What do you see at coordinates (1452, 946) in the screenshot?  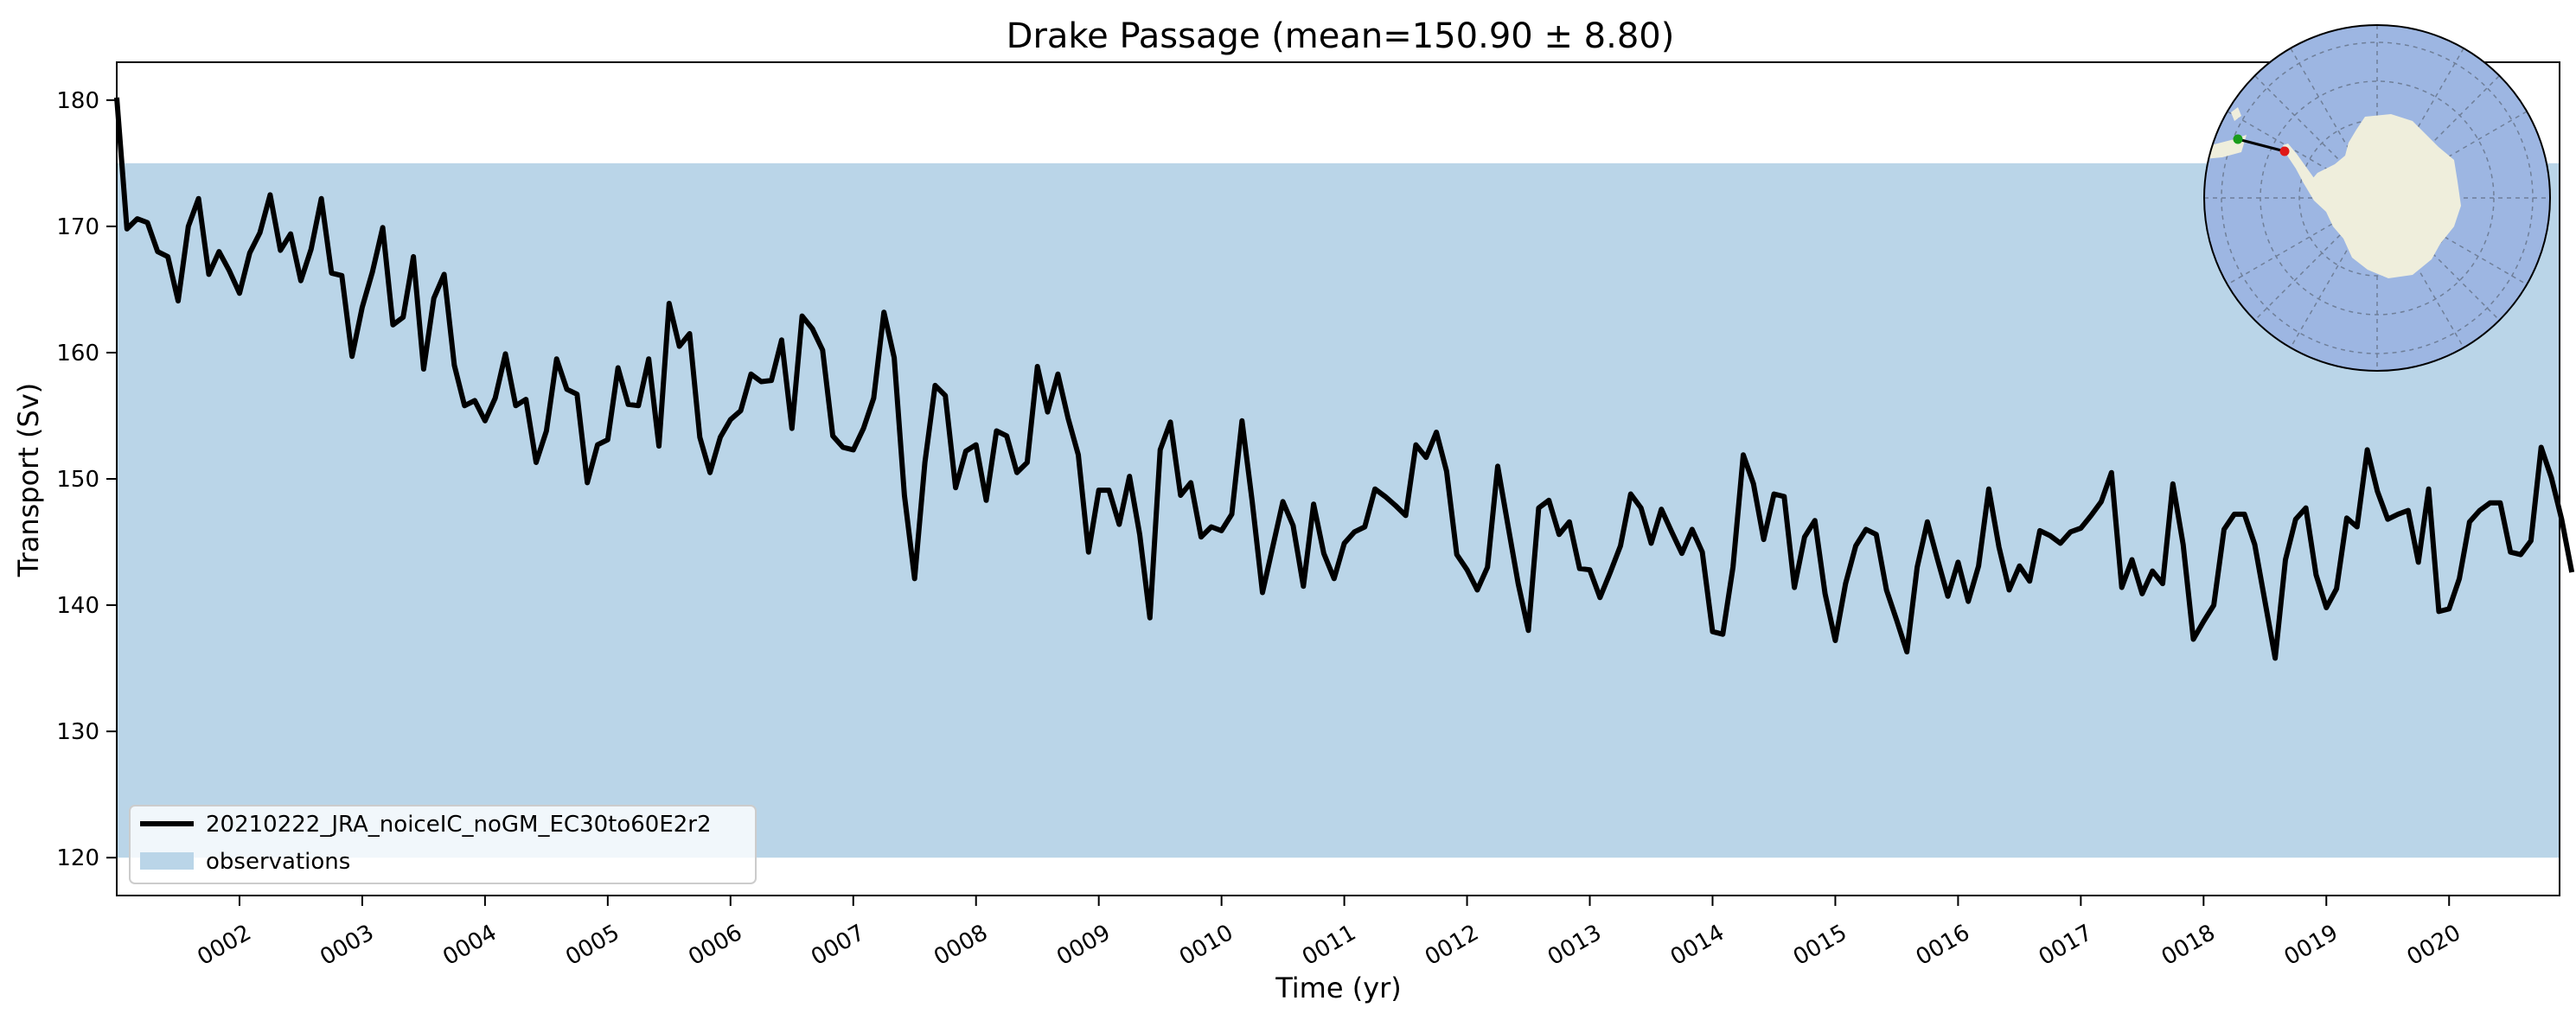 I see `x-tick-label: 0012` at bounding box center [1452, 946].